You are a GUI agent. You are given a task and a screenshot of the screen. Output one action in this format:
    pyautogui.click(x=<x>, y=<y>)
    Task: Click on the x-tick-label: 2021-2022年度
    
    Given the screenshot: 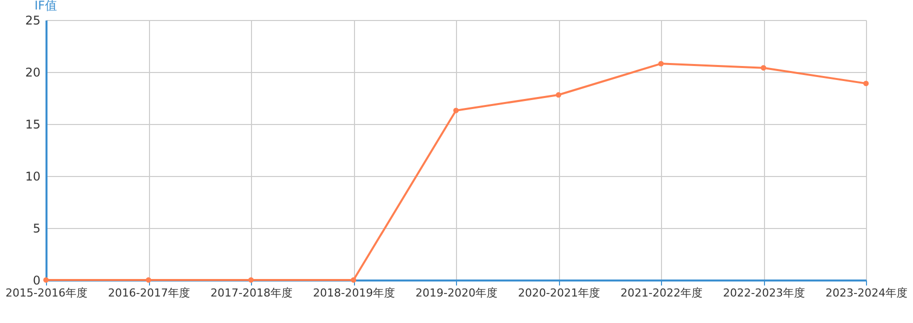 What is the action you would take?
    pyautogui.click(x=661, y=293)
    